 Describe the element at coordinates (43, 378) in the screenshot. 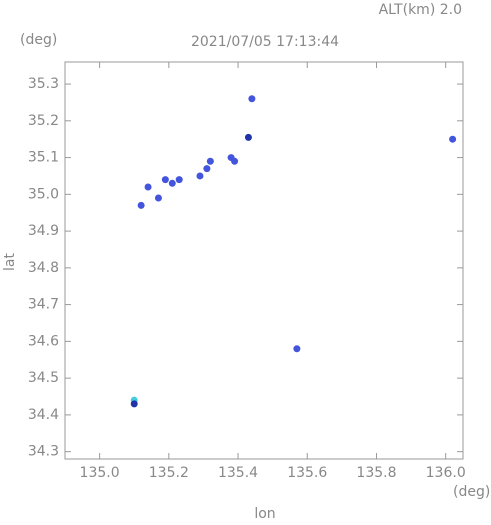

I see `y-tick-label: 34.5` at that location.